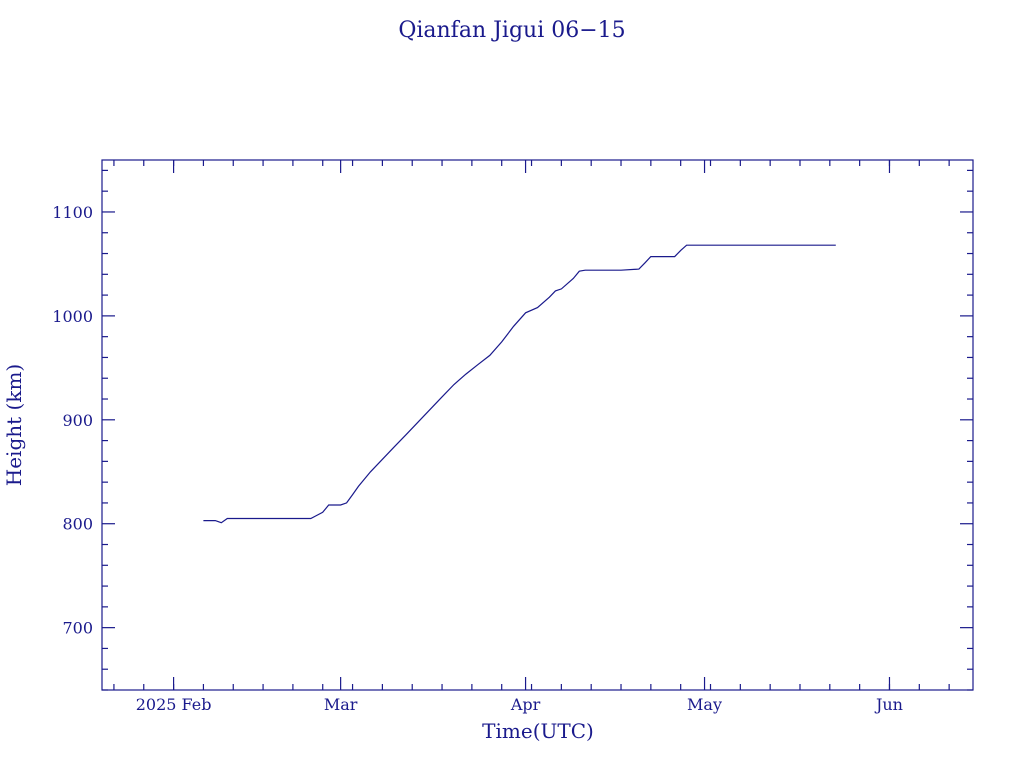 Image resolution: width=1024 pixels, height=768 pixels. What do you see at coordinates (72, 212) in the screenshot?
I see `y-tick-label: 1100` at bounding box center [72, 212].